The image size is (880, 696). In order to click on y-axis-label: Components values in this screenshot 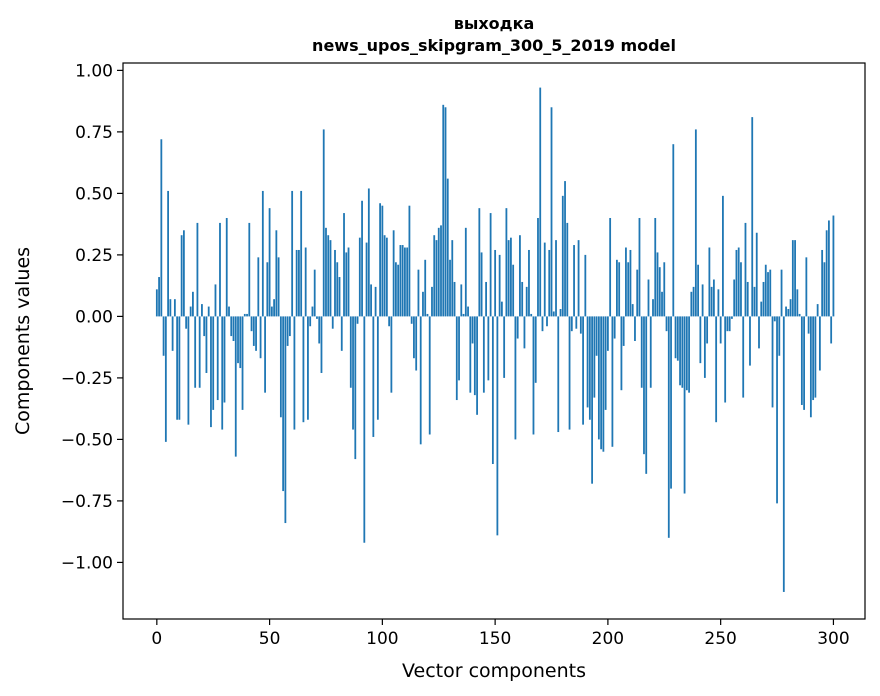, I will do `click(23, 341)`.